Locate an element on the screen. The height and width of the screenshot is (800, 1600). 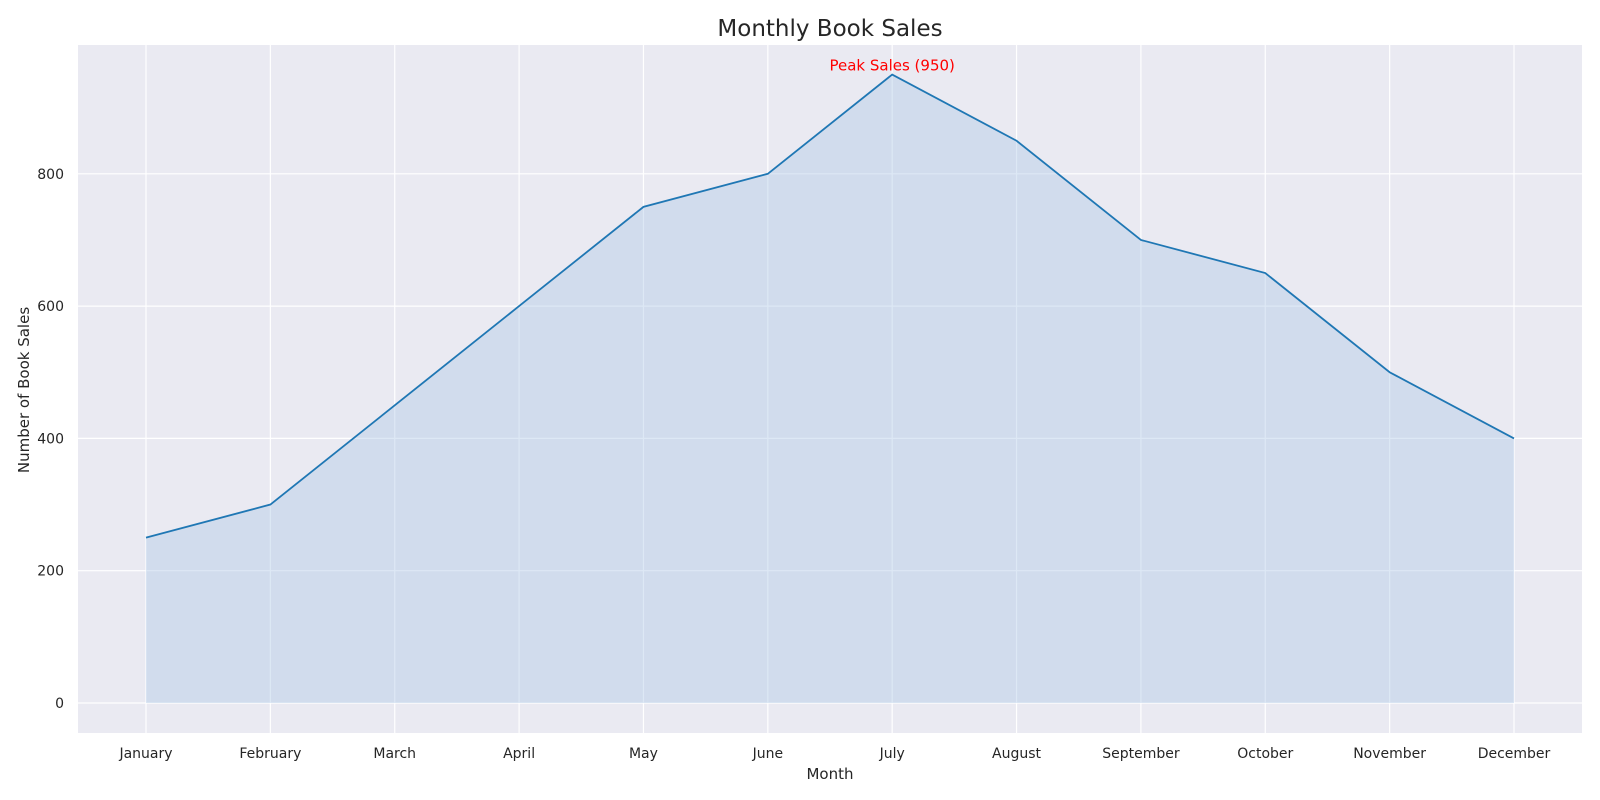
x-tick-label: December is located at coordinates (1514, 754).